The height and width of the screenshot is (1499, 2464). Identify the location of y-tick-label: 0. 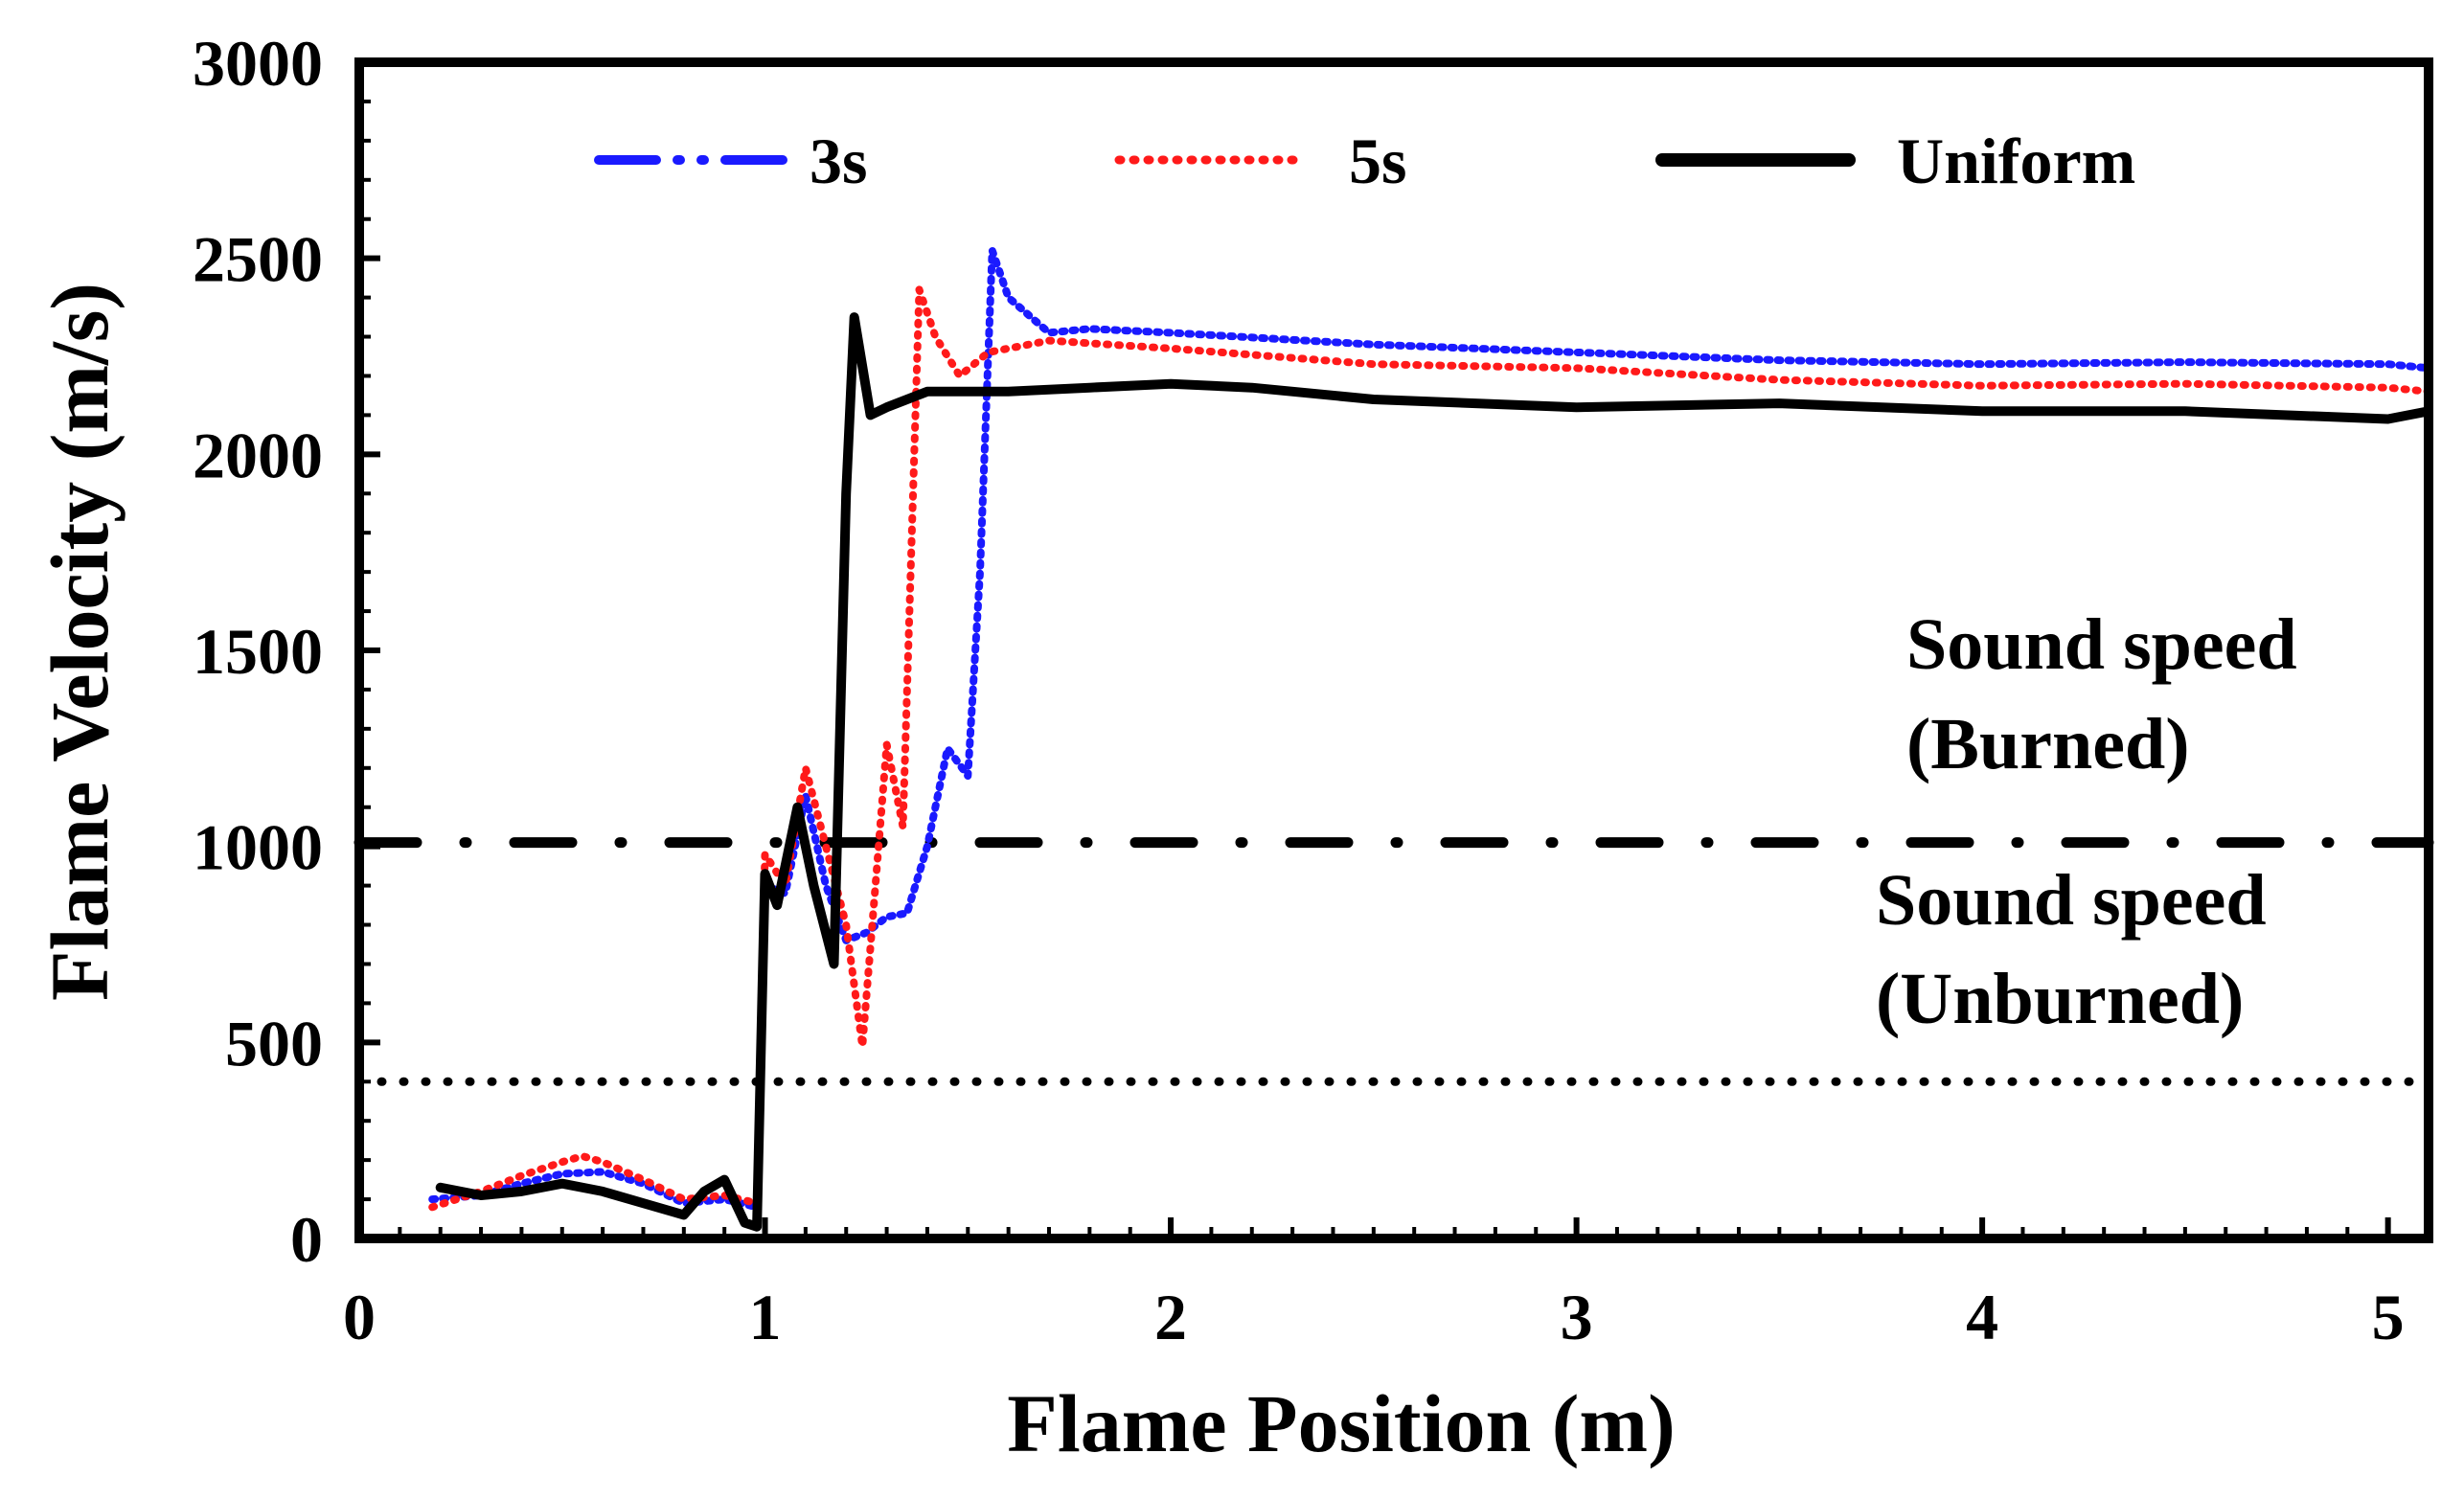
(306, 1239).